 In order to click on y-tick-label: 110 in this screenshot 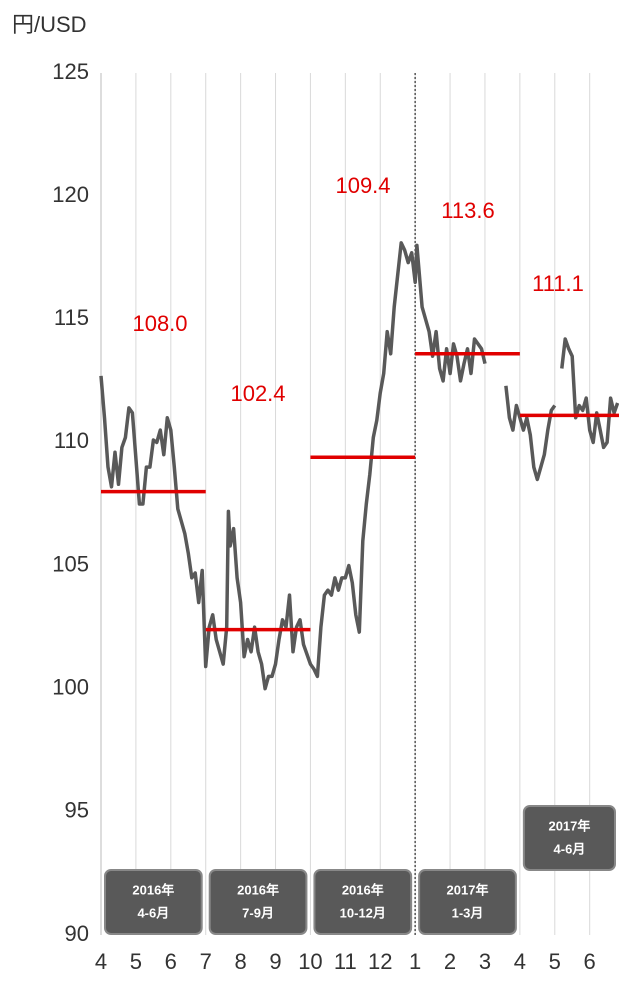, I will do `click(71, 440)`.